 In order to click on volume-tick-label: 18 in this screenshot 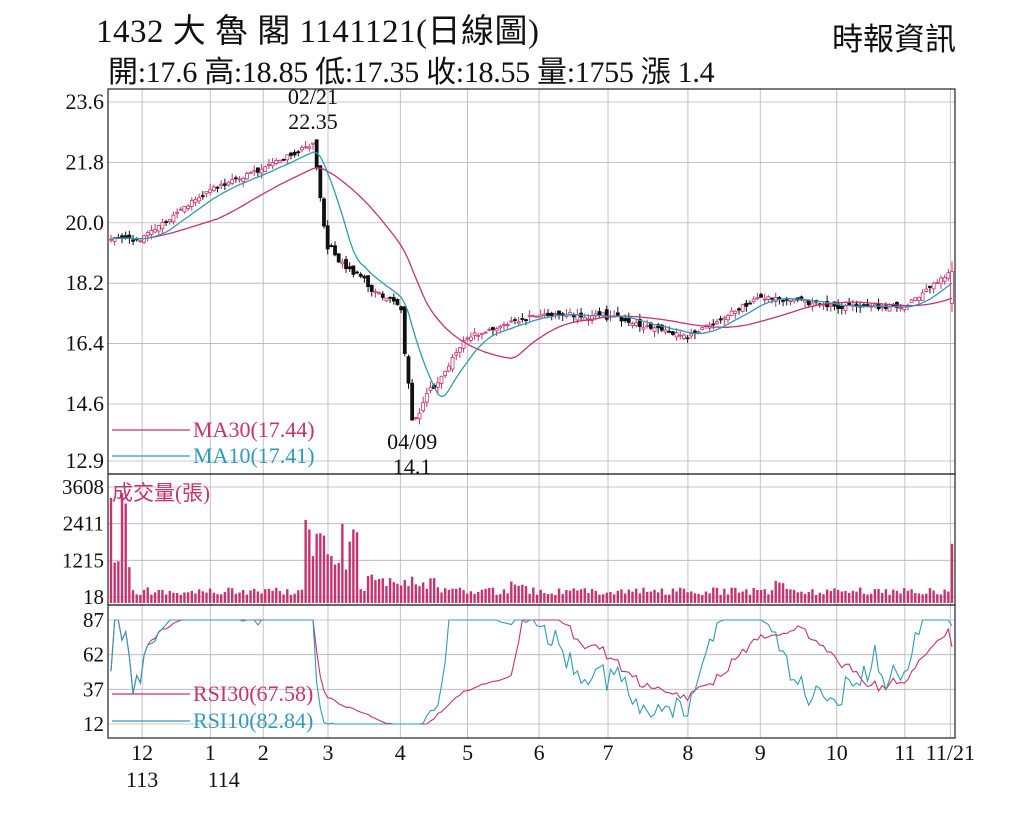, I will do `click(93, 597)`.